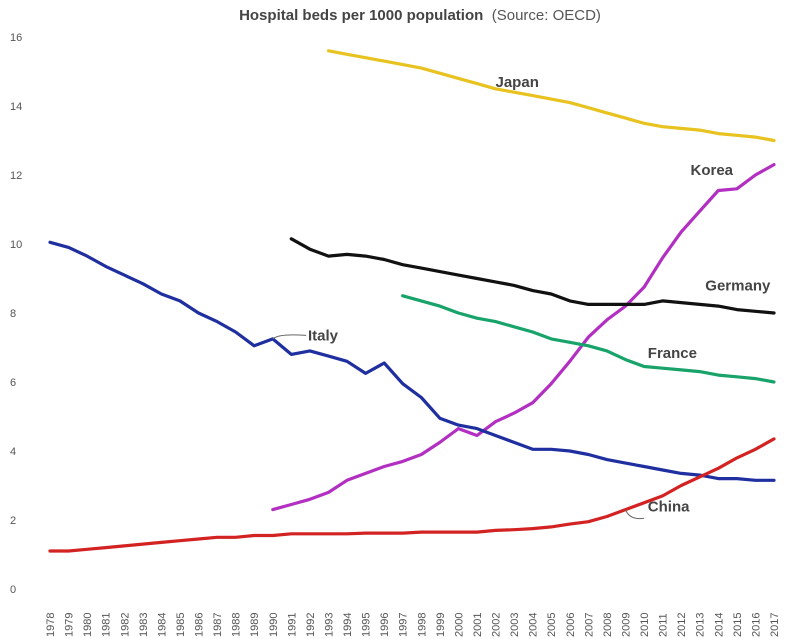 Image resolution: width=800 pixels, height=639 pixels. Describe the element at coordinates (367, 625) in the screenshot. I see `x-tick-label: 1995` at that location.